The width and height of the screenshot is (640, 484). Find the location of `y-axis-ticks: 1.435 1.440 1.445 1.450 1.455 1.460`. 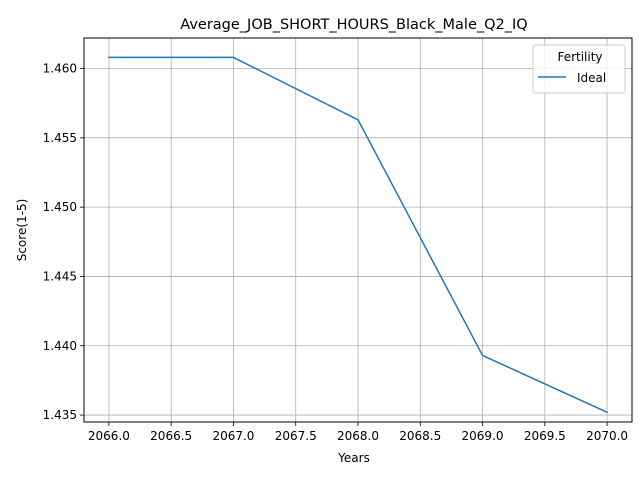

y-axis-ticks: 1.435 1.440 1.445 1.450 1.455 1.460 is located at coordinates (63, 241).